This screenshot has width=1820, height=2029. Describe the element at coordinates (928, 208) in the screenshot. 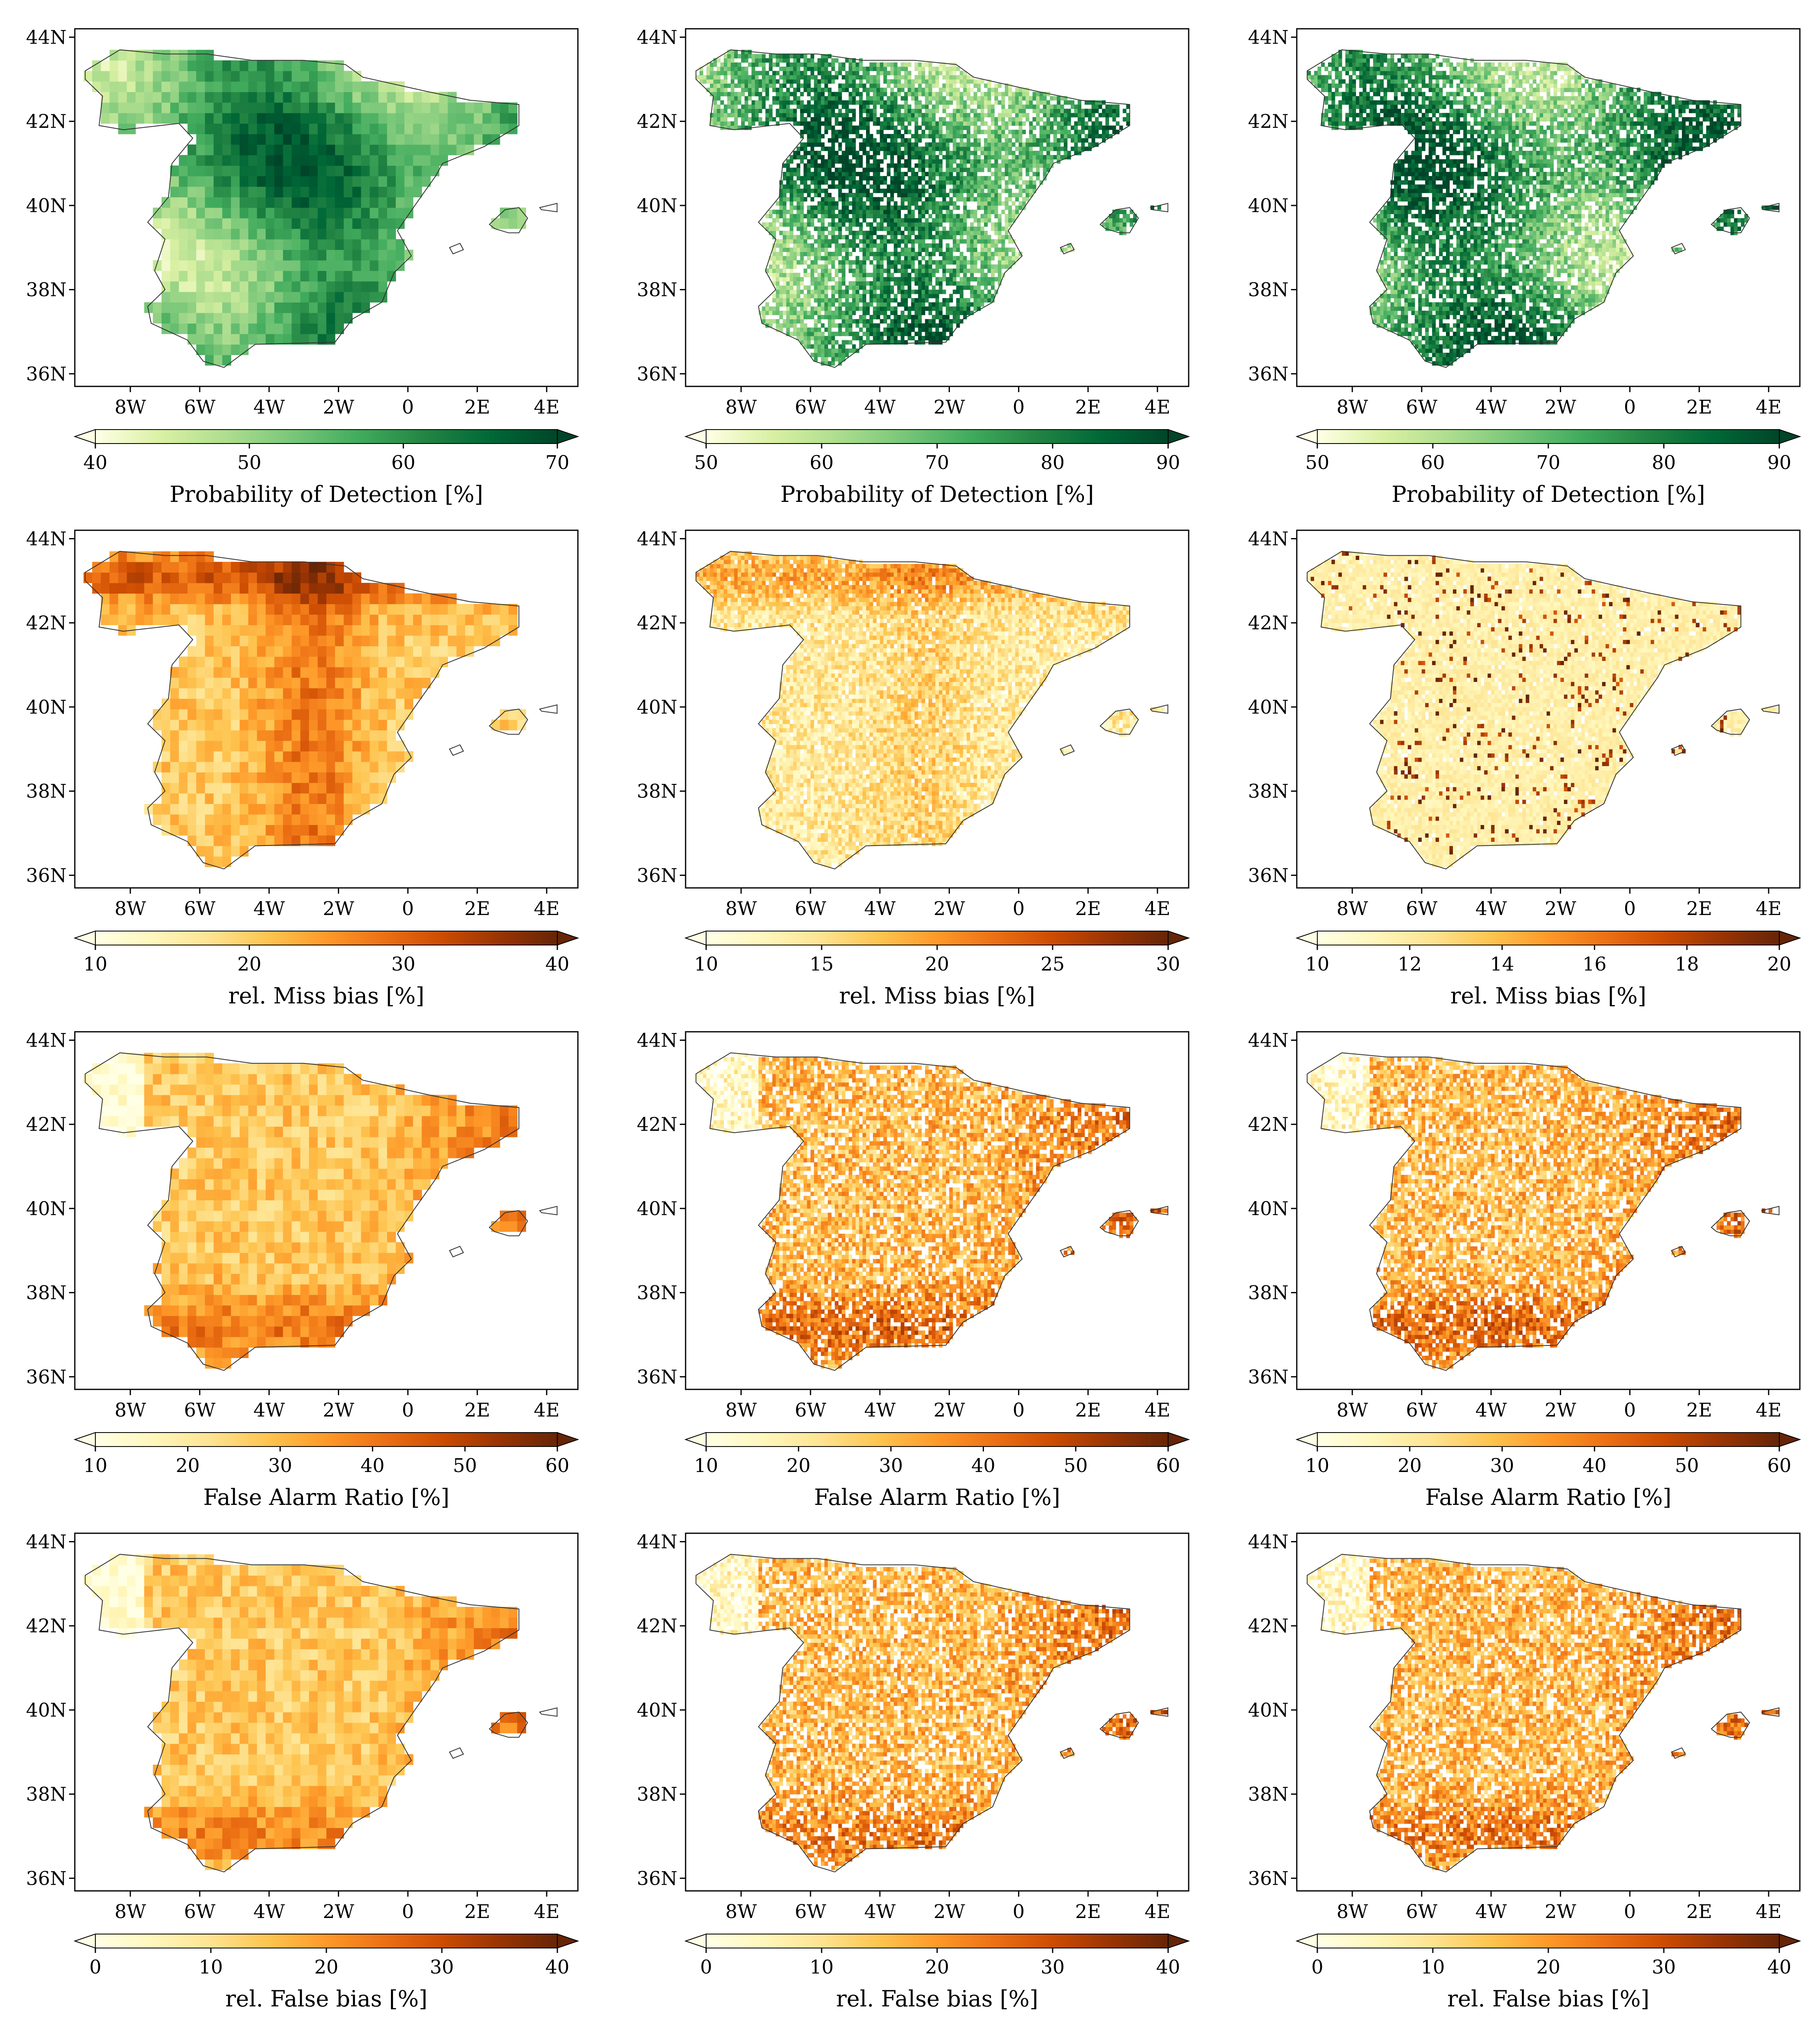

I see `data-grid` at that location.